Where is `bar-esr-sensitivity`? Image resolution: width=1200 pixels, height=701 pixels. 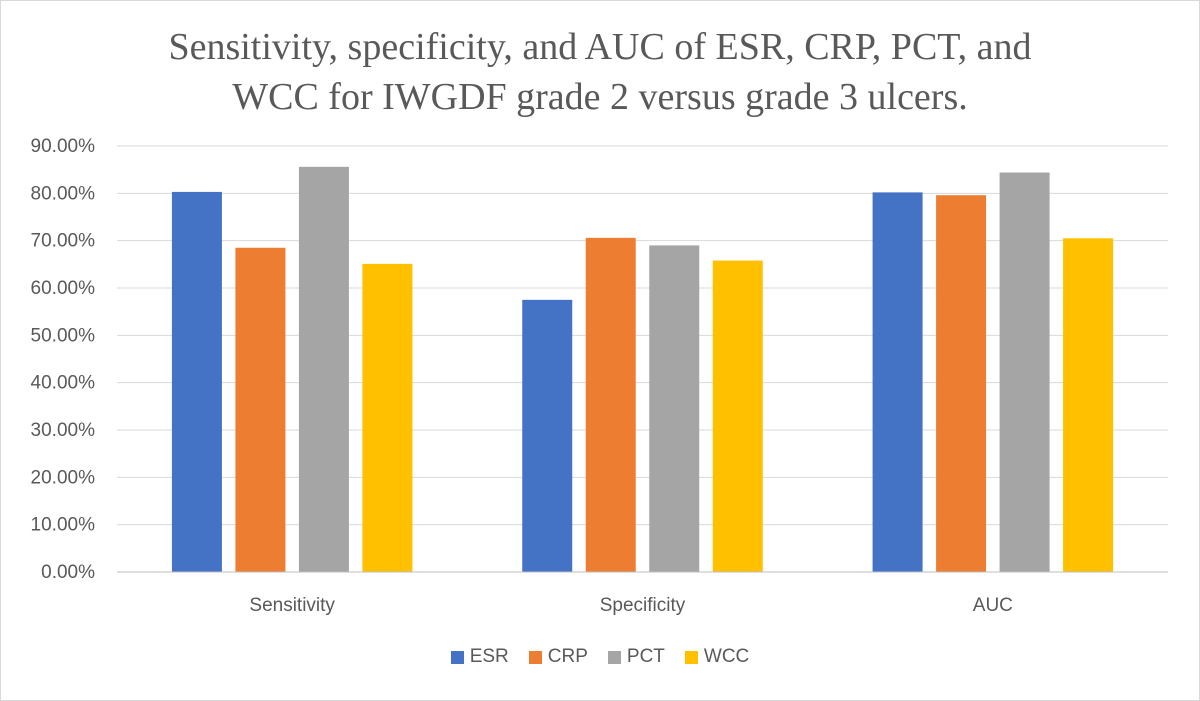 bar-esr-sensitivity is located at coordinates (196, 381).